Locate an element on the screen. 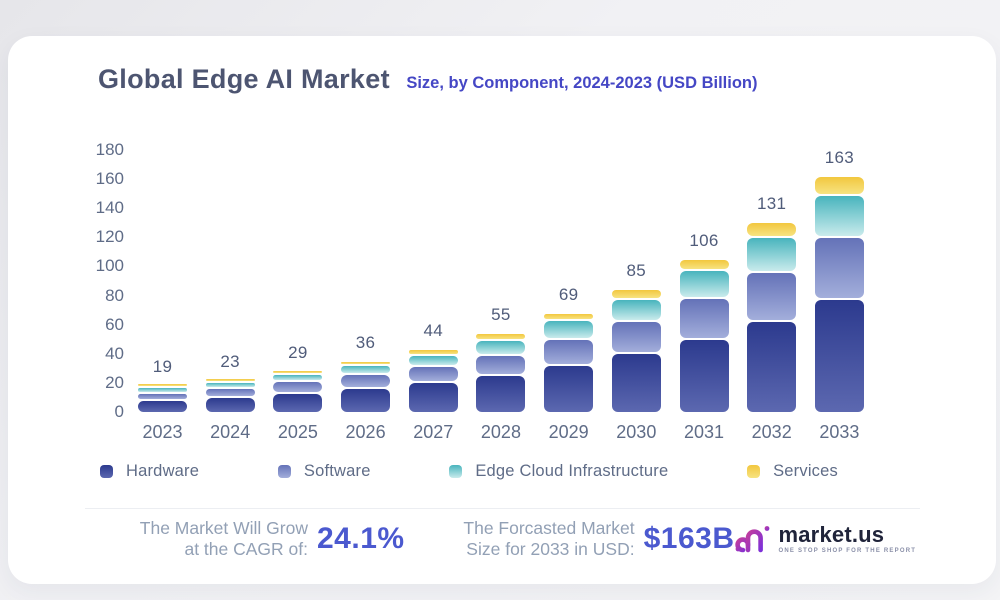  bar-group-2030: 85 2030 is located at coordinates (636, 296).